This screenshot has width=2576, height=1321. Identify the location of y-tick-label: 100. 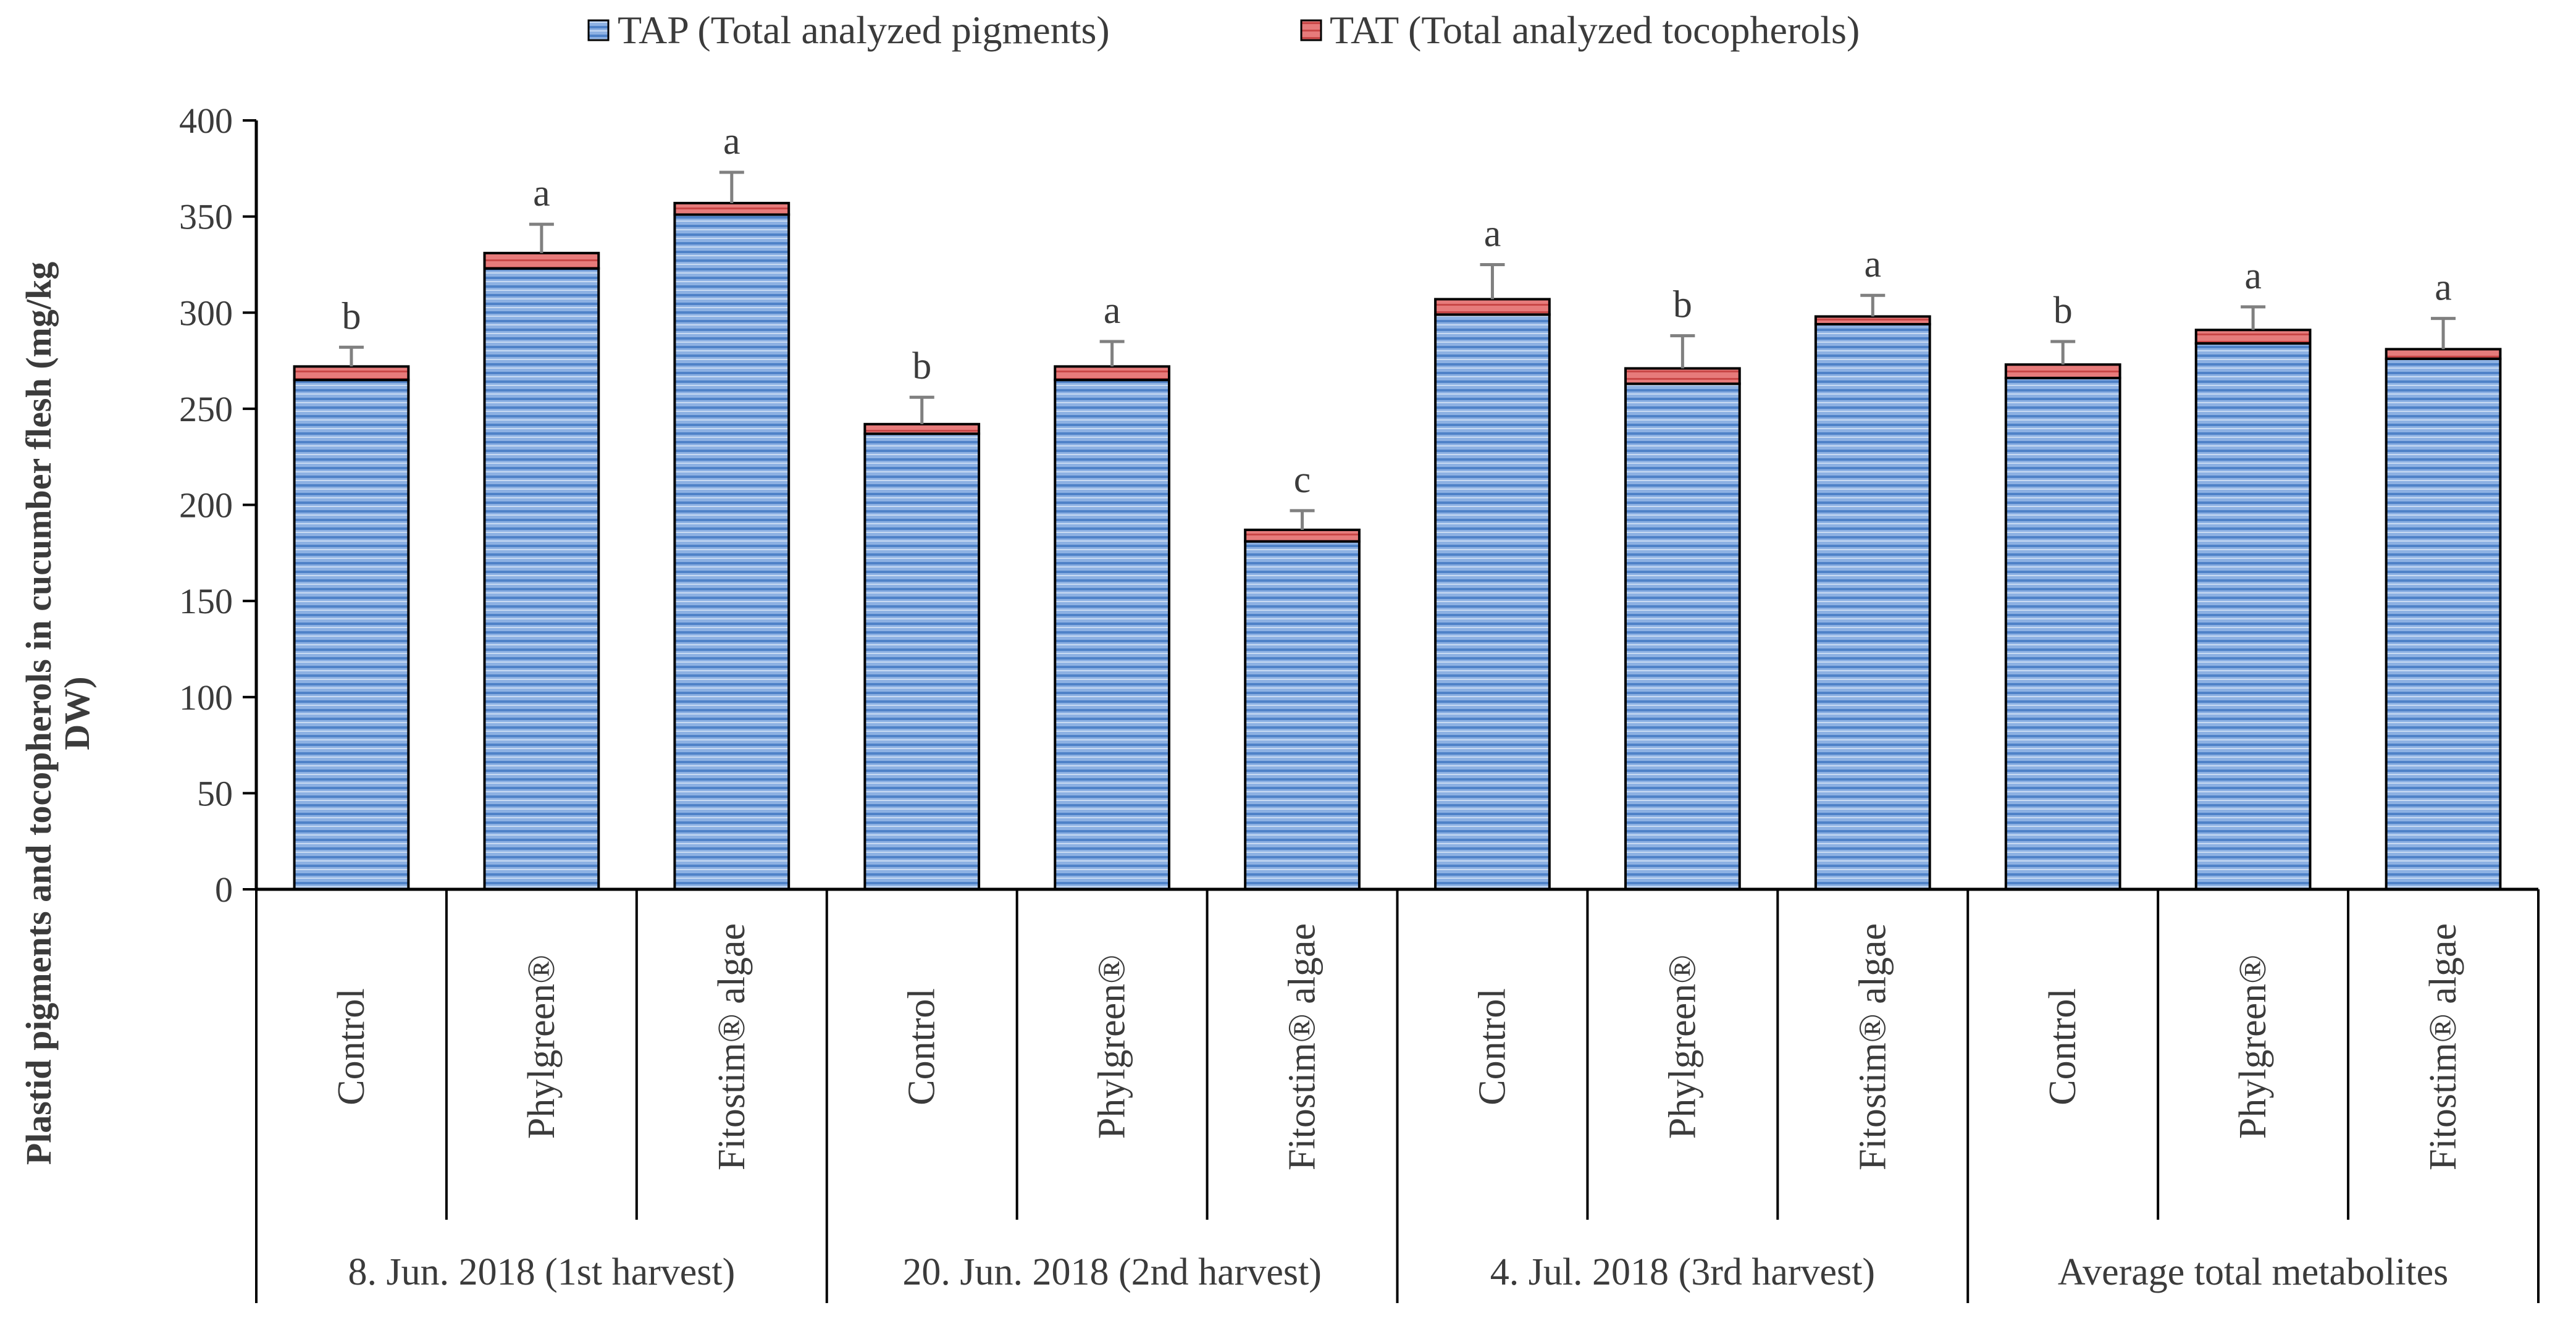
(206, 697).